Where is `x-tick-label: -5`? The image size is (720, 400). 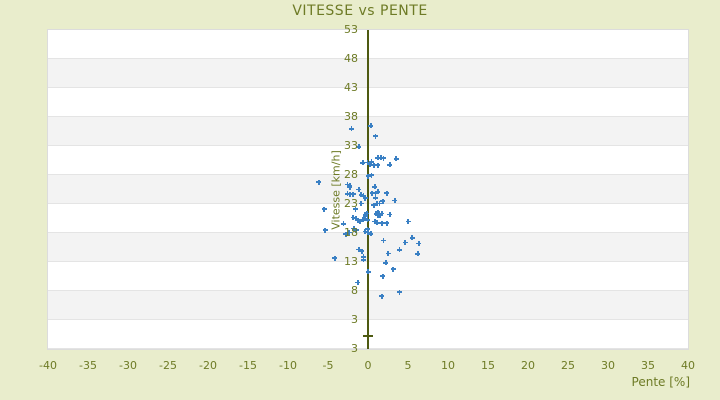 x-tick-label: -5 is located at coordinates (328, 365).